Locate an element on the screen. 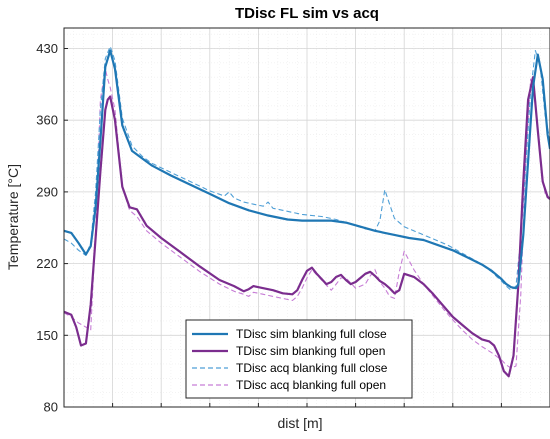  legend-entry-4: TDisc acq blanking full open is located at coordinates (311, 385).